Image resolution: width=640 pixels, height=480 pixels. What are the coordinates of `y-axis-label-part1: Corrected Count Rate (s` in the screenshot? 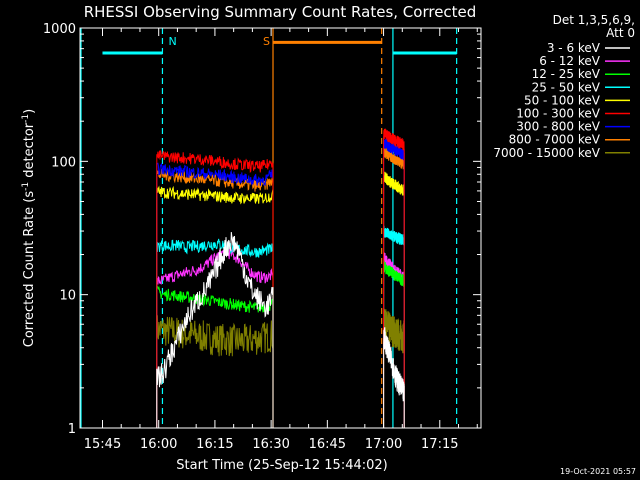 It's located at (29, 269).